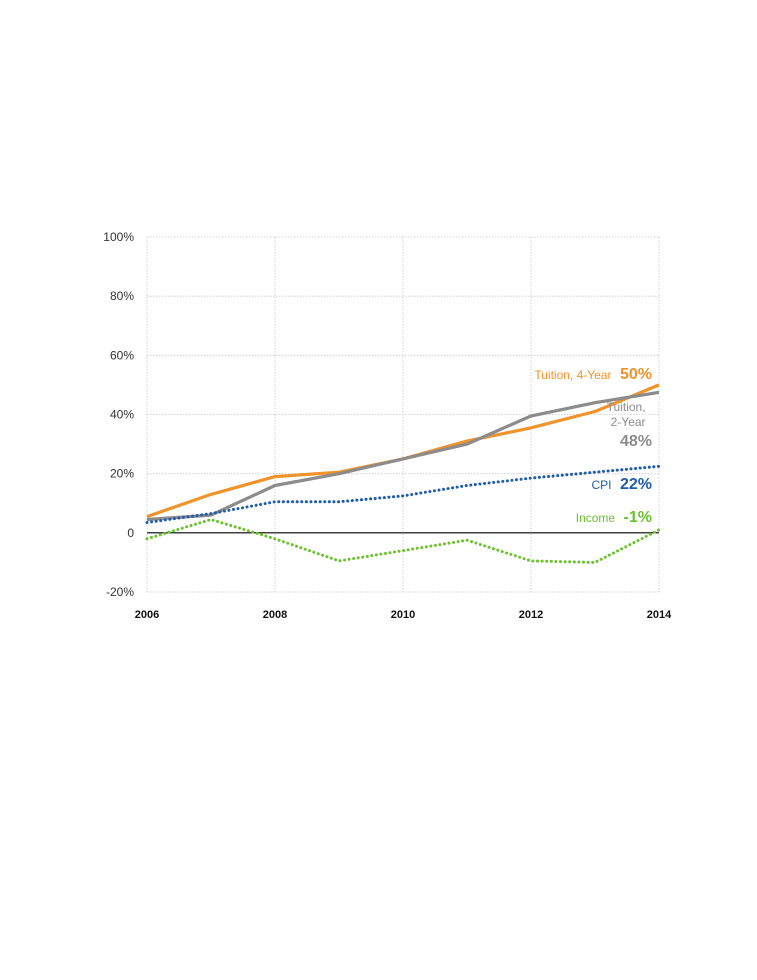  I want to click on y-tick-label: 20%, so click(122, 474).